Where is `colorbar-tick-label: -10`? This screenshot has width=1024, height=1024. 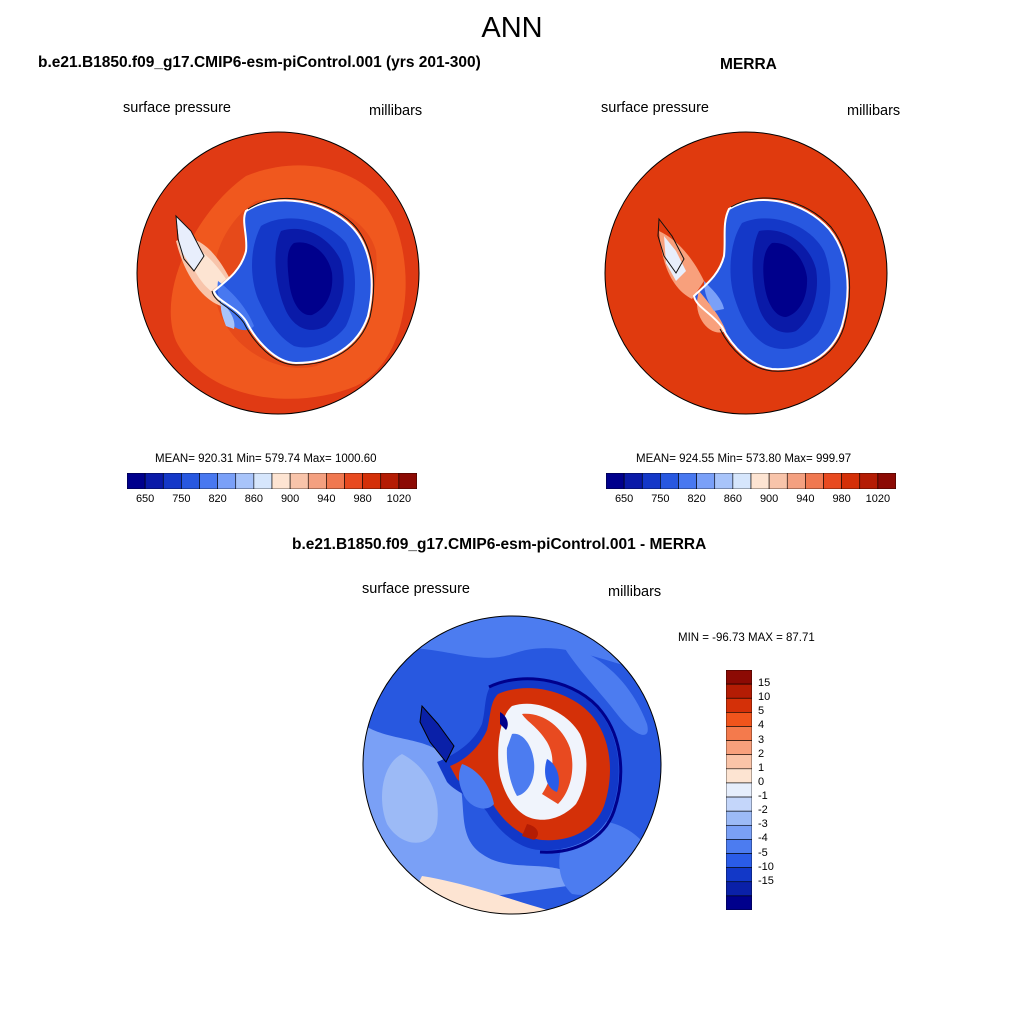 colorbar-tick-label: -10 is located at coordinates (766, 866).